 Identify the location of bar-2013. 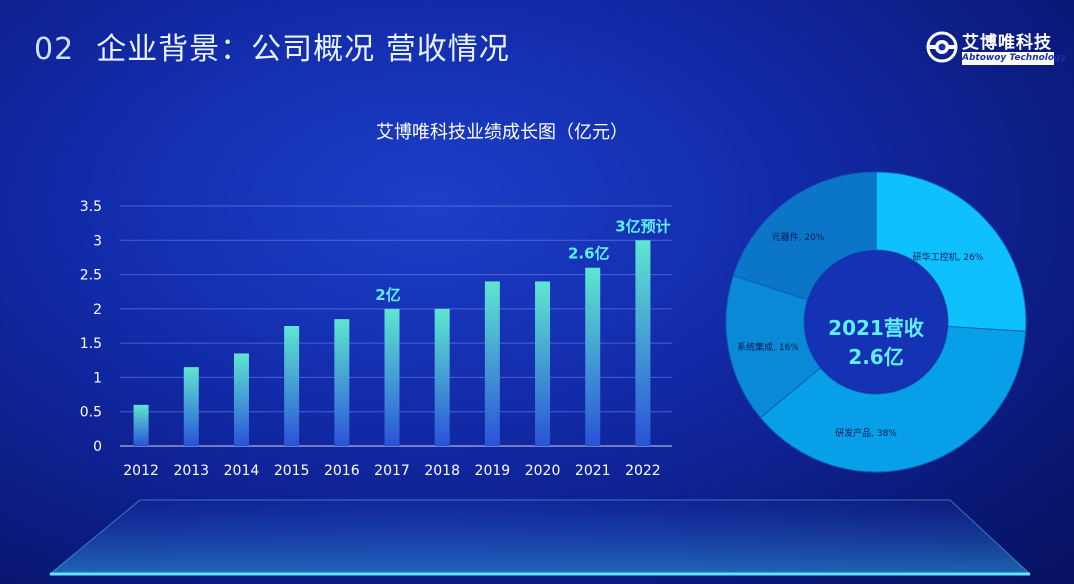
(191, 406).